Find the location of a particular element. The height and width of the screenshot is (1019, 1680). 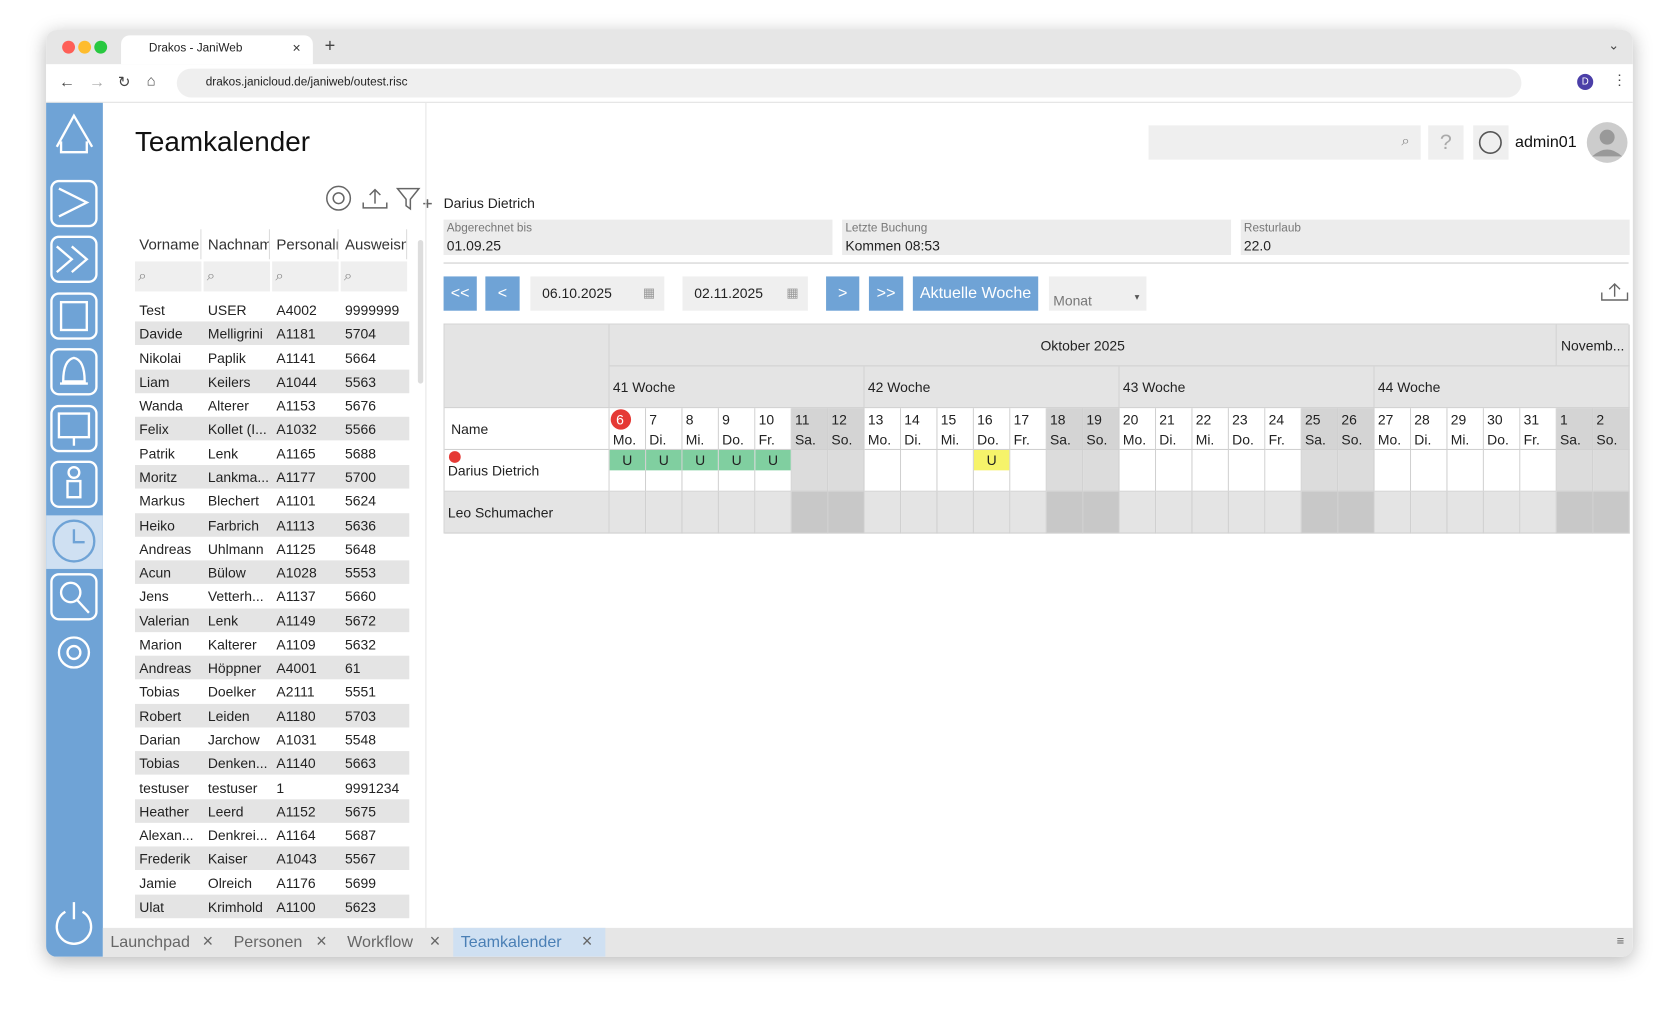

address-bar: drakos.janicloud.de/janiweb/outest.risc is located at coordinates (849, 83).